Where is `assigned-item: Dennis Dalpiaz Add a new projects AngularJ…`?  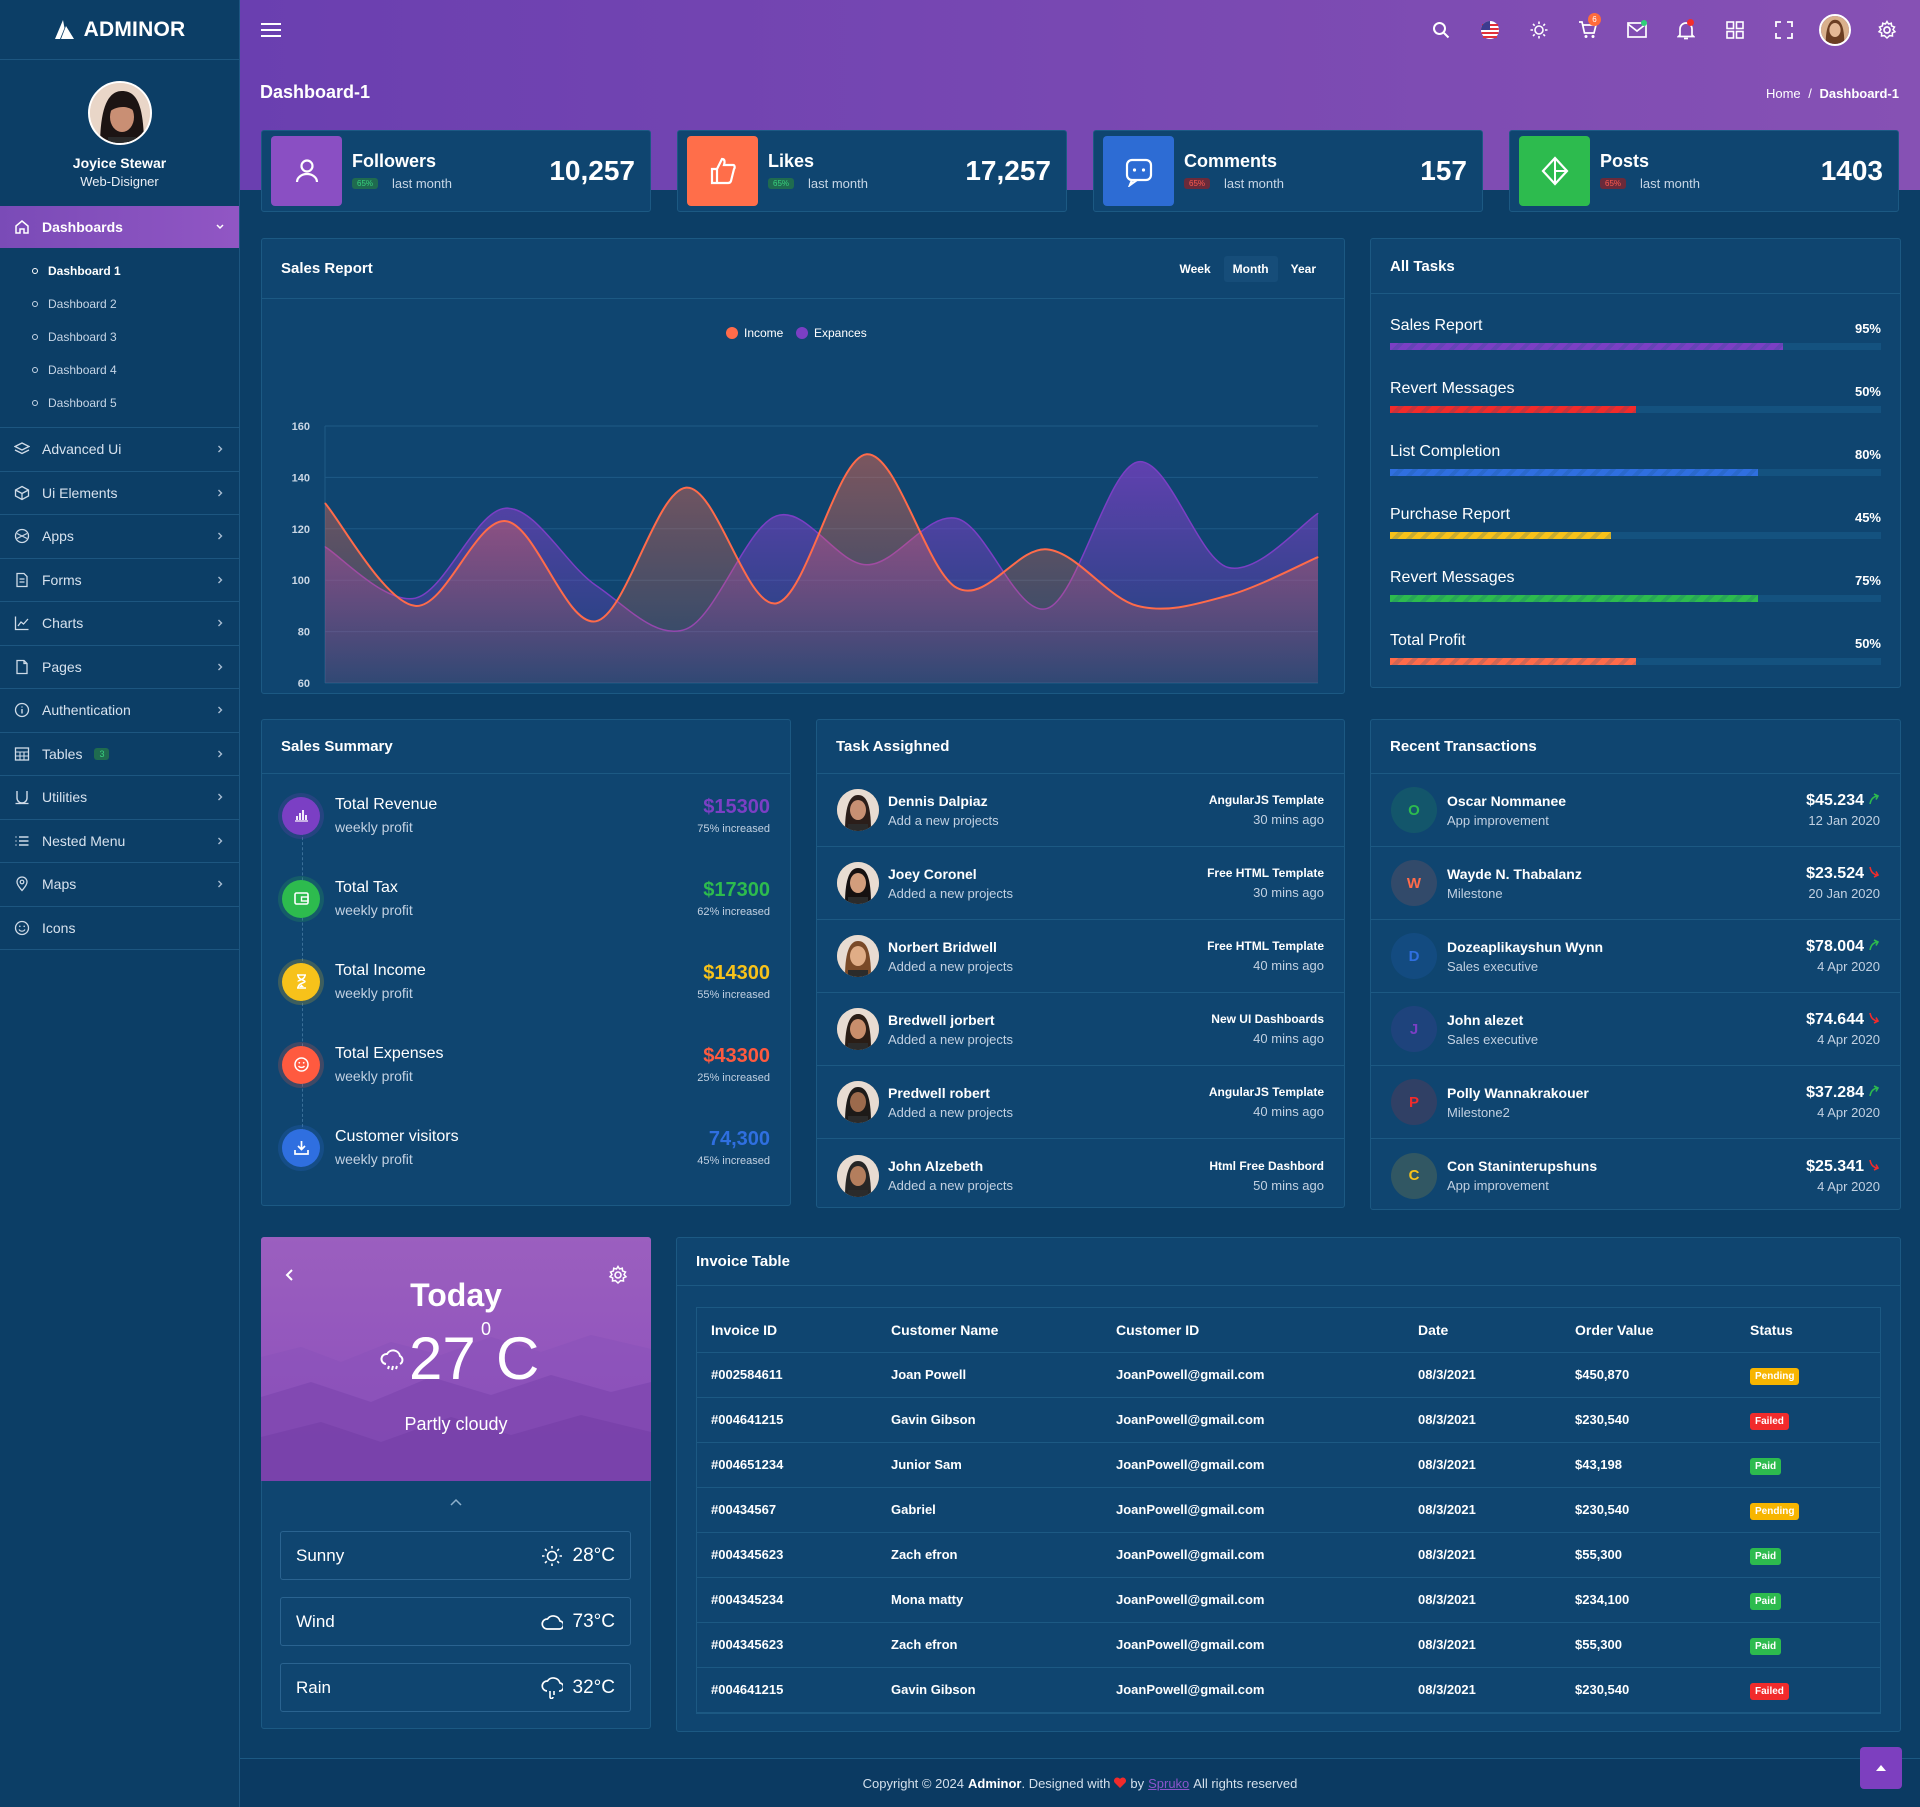 assigned-item: Dennis Dalpiaz Add a new projects AngularJ… is located at coordinates (1080, 810).